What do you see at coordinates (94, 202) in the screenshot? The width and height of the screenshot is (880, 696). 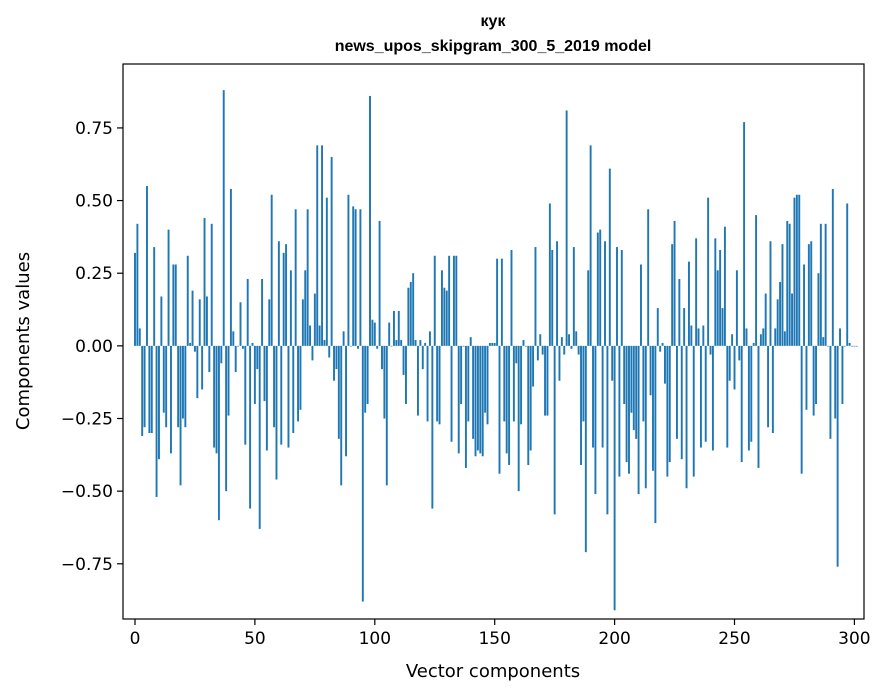 I see `y-tick-label: 0.50` at bounding box center [94, 202].